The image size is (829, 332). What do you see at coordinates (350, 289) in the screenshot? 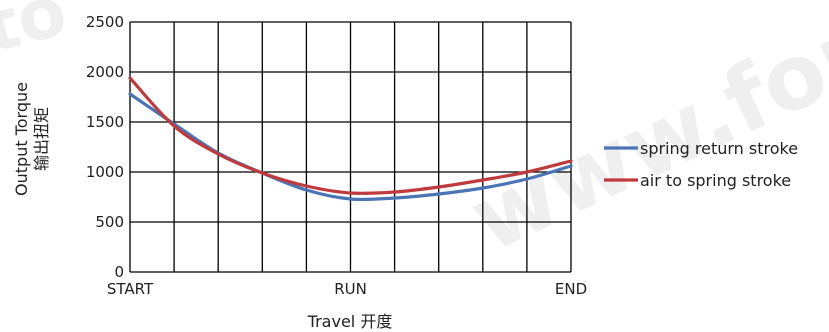
I see `x-tick-label: RUN` at bounding box center [350, 289].